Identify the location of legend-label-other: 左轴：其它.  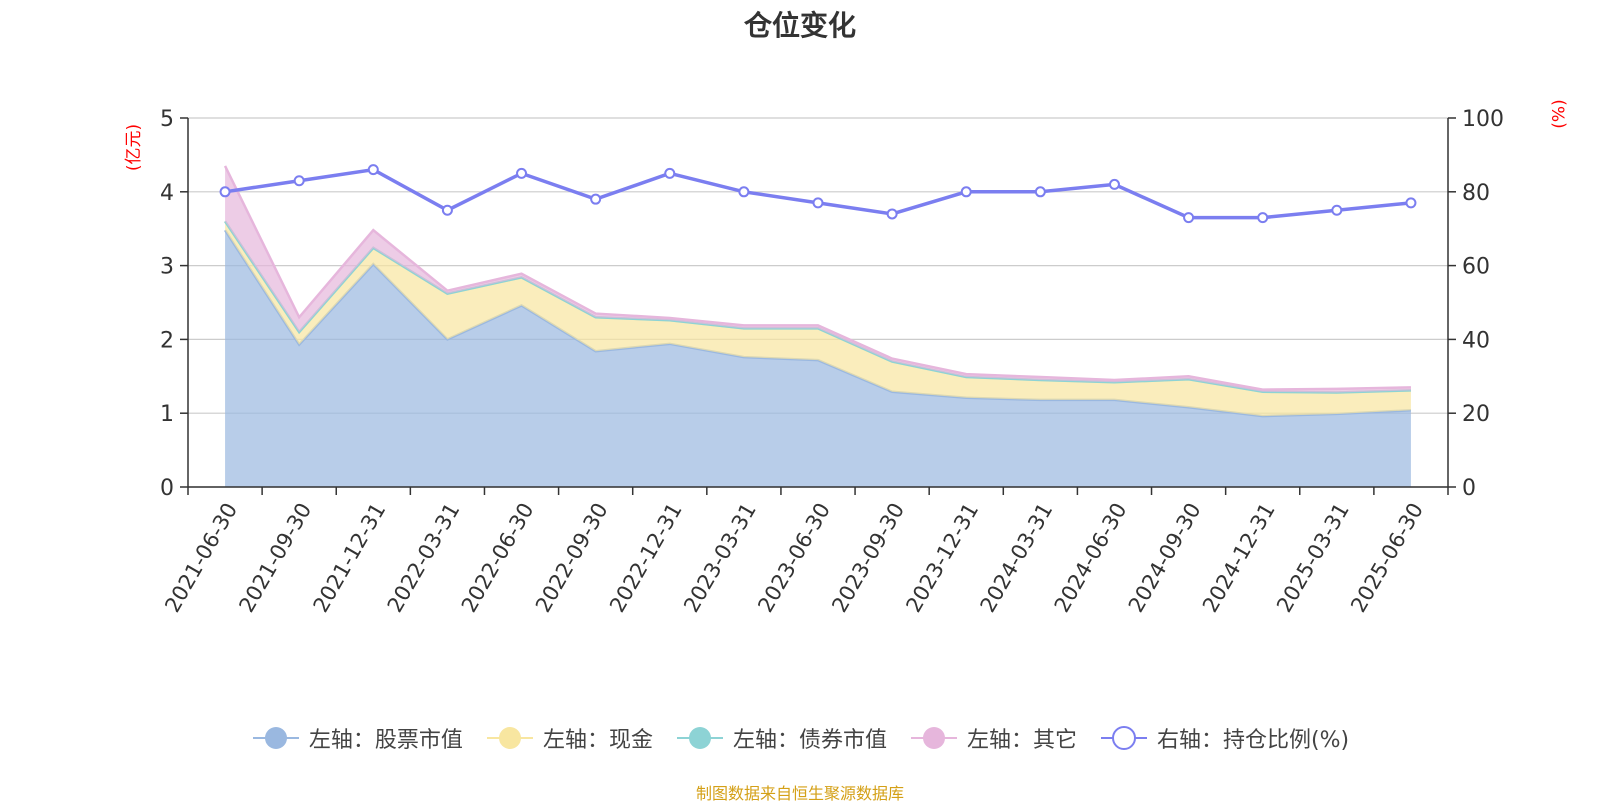
(1021, 740).